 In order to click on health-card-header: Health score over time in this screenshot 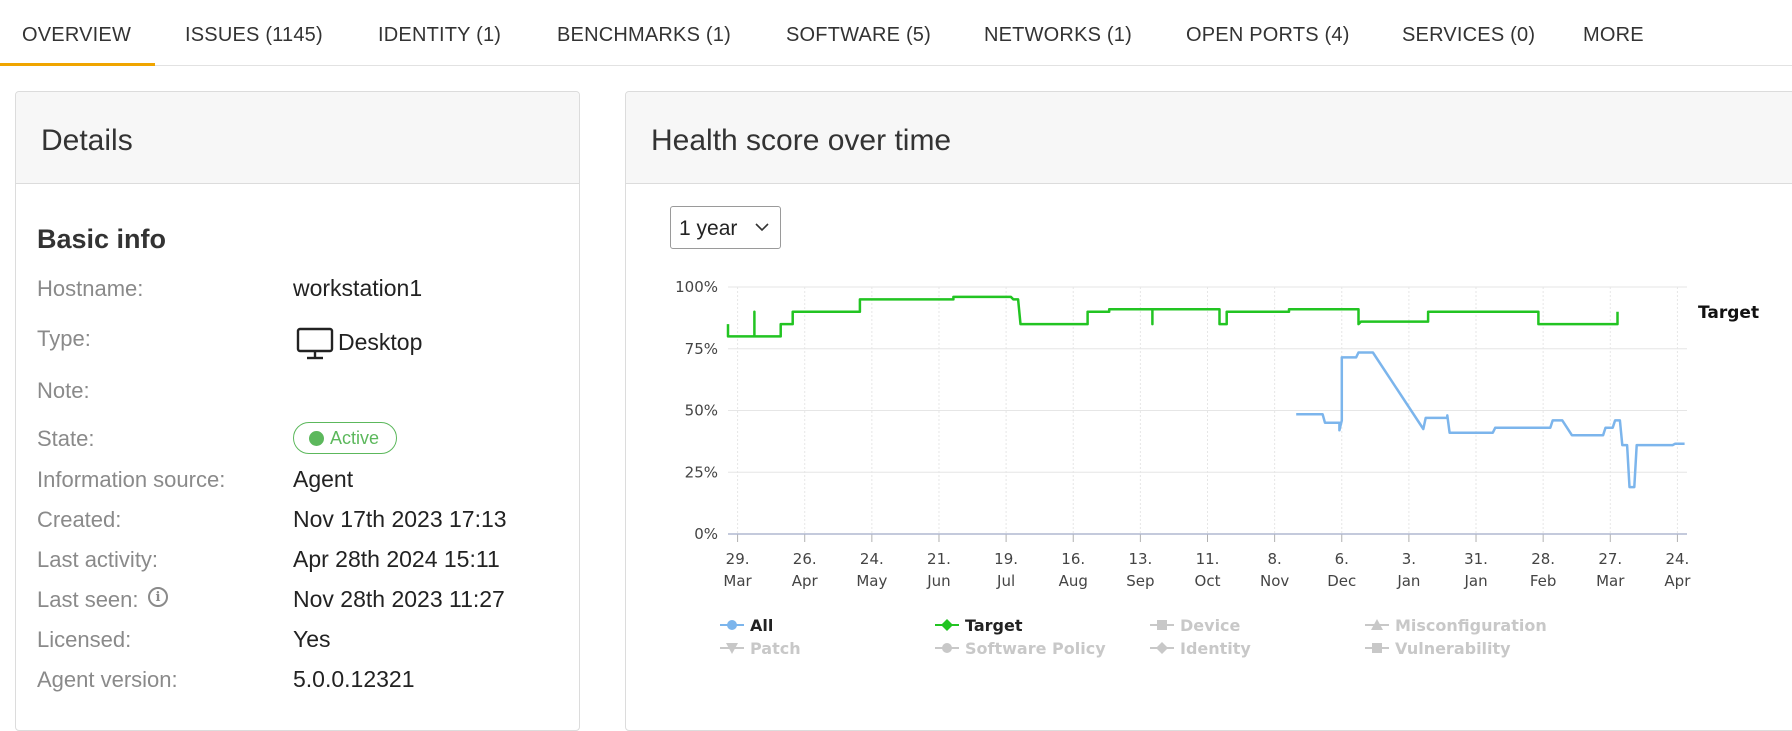, I will do `click(1209, 138)`.